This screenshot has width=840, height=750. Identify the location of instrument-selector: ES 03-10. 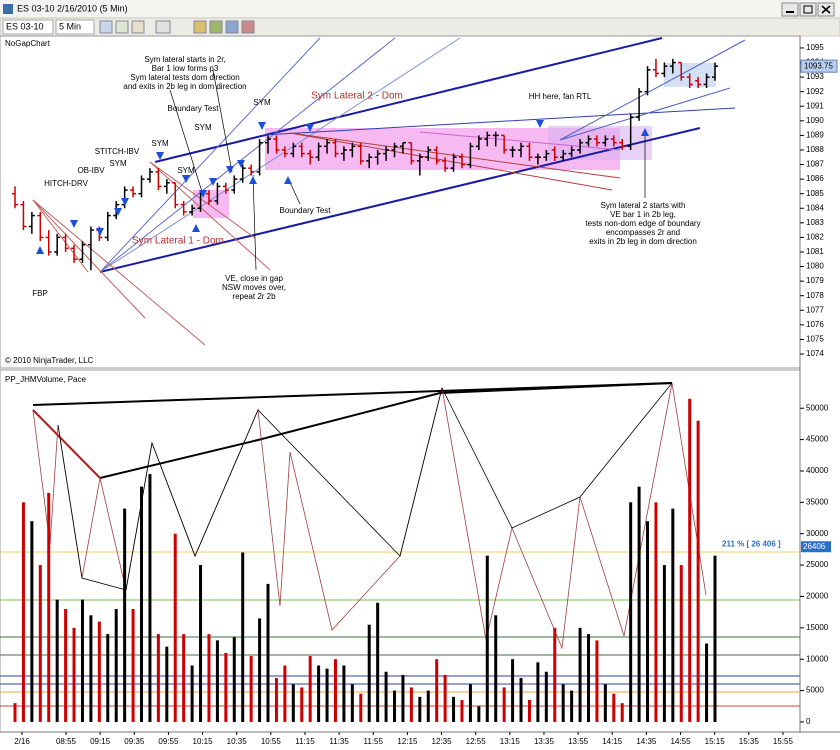
(28, 27).